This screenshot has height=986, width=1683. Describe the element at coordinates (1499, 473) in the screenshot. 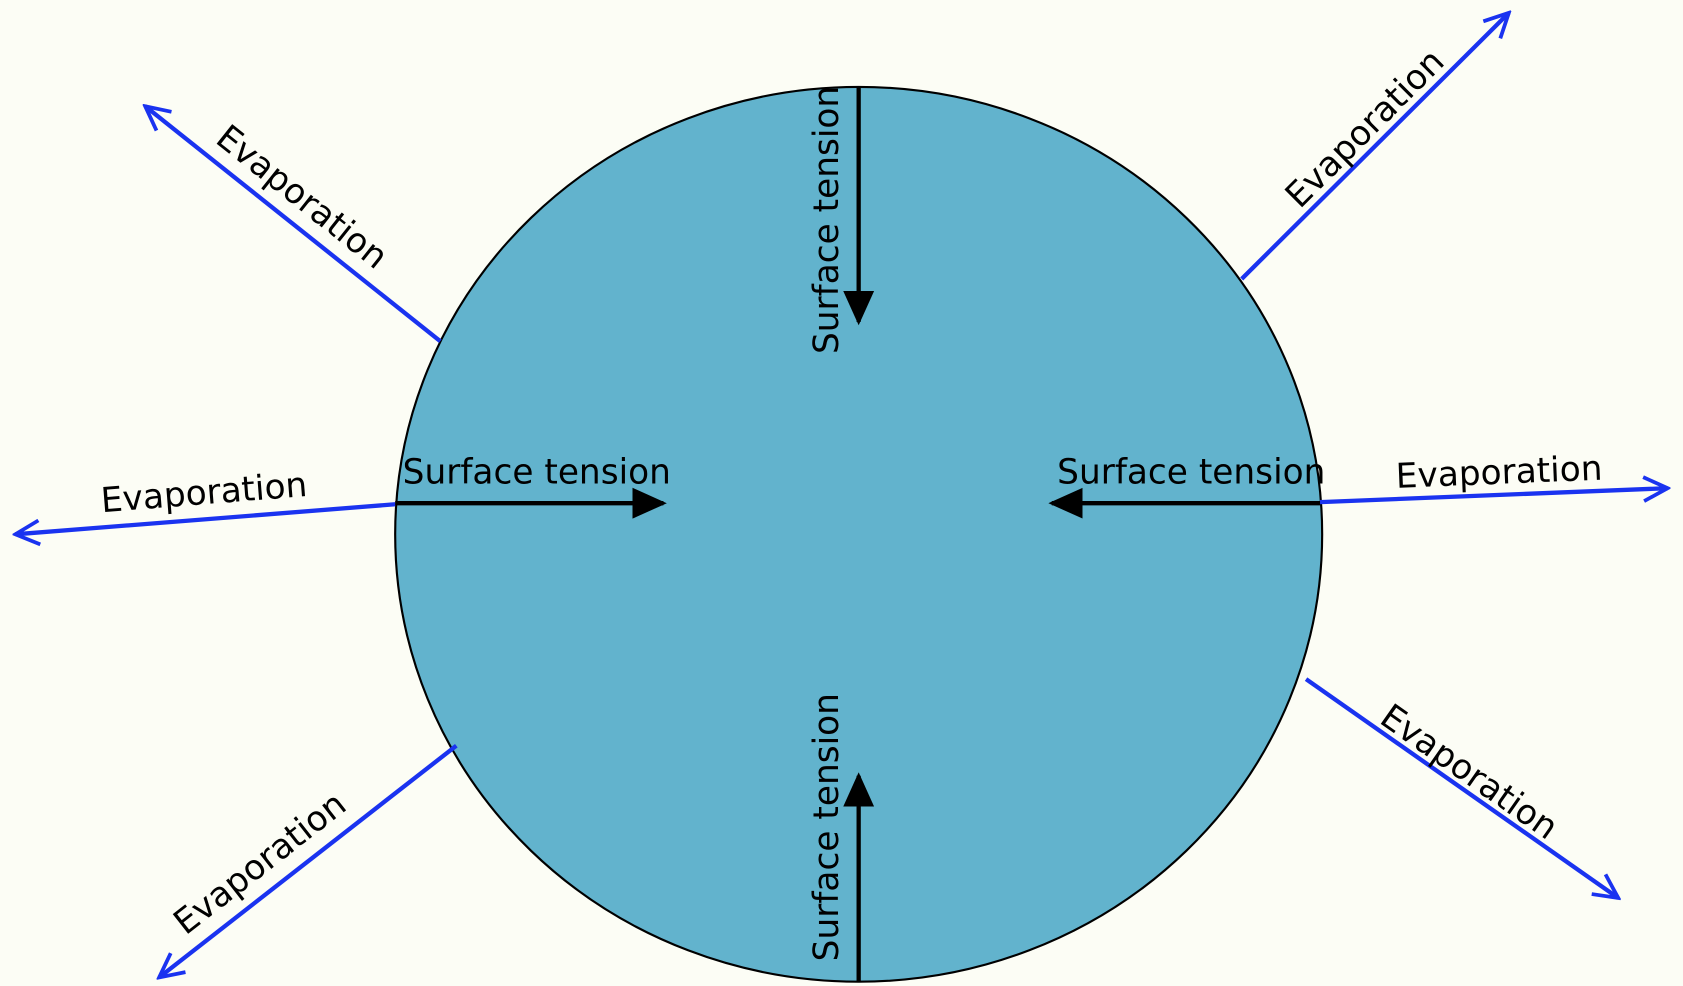

I see `evaporation-label: Evaporation` at that location.